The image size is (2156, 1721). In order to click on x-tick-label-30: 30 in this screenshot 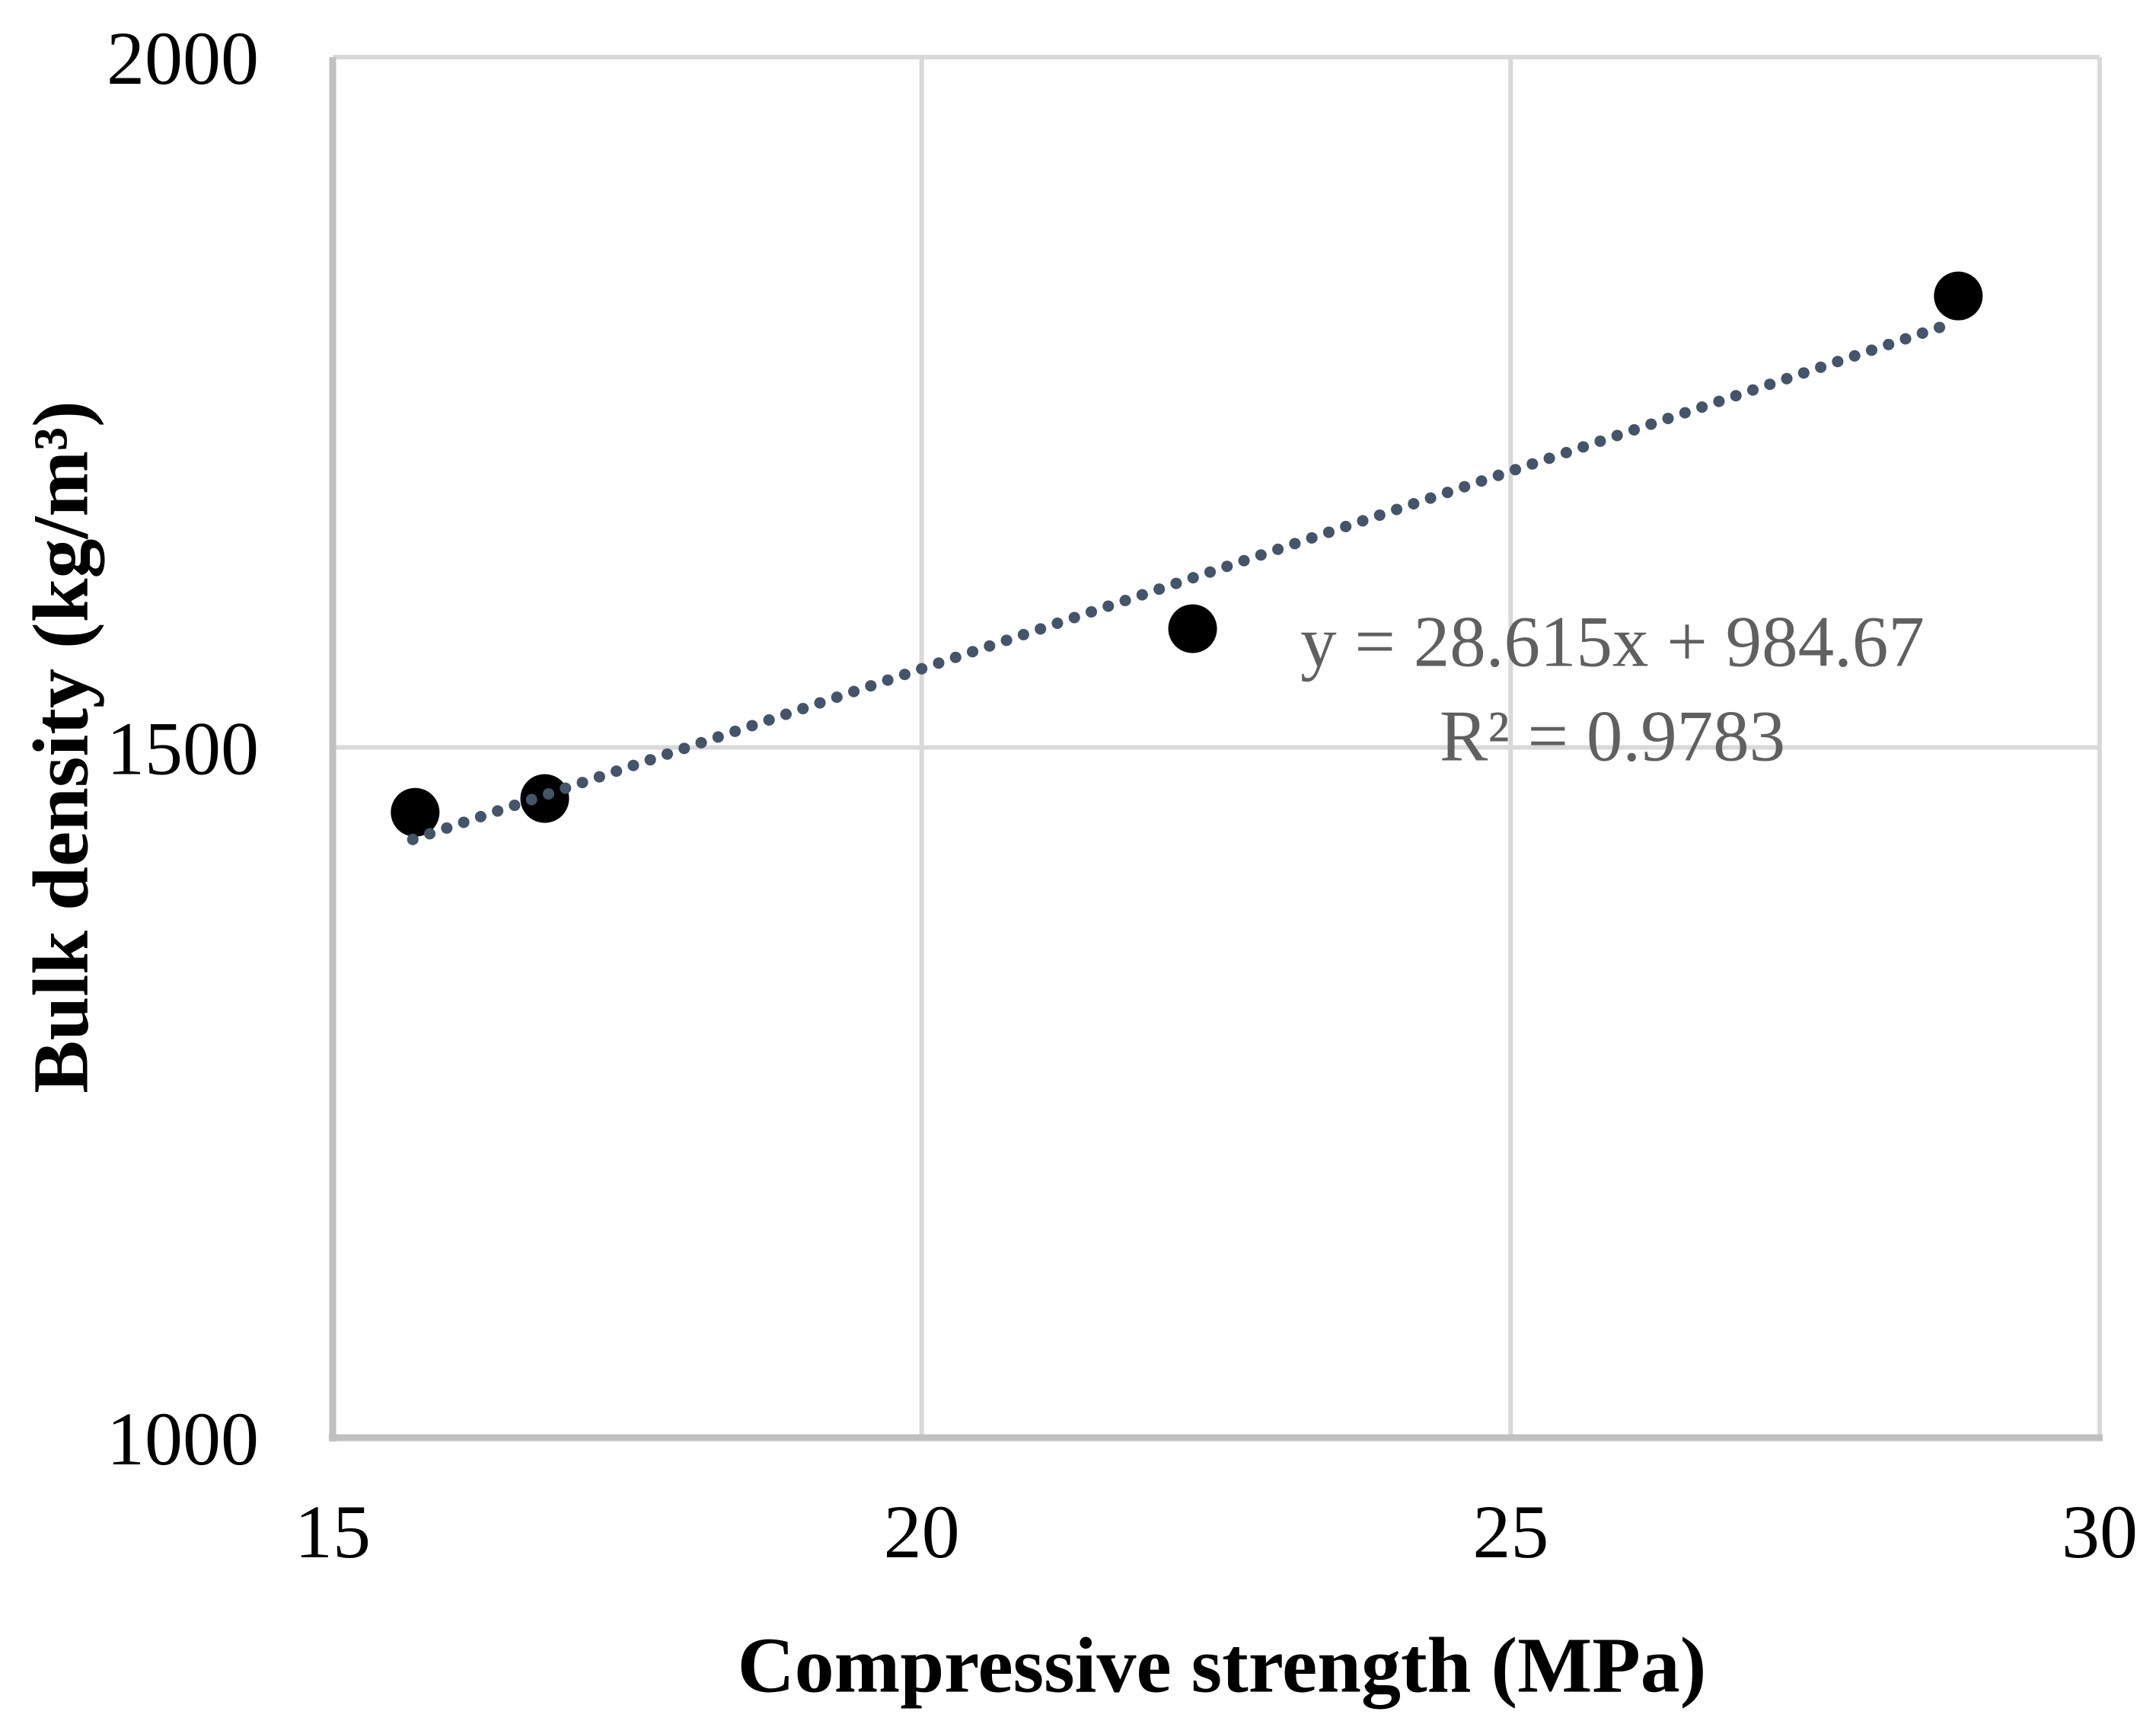, I will do `click(2100, 1532)`.